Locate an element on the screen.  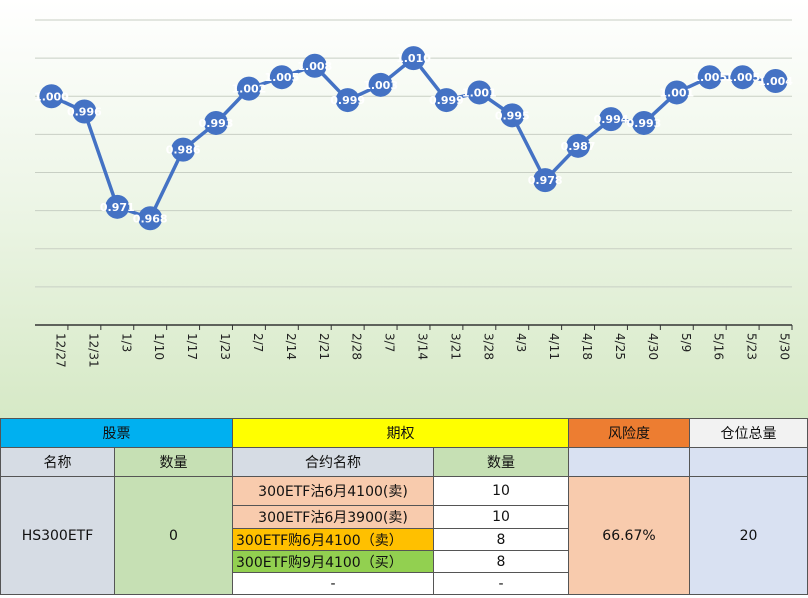
x-tick-label: 2/28 is located at coordinates (357, 346).